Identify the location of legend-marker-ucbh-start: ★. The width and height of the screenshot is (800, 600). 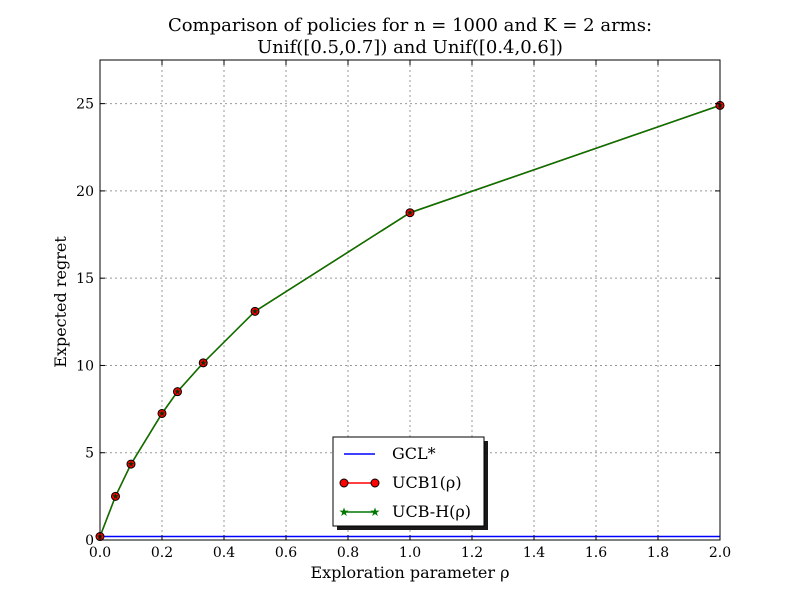
(344, 512).